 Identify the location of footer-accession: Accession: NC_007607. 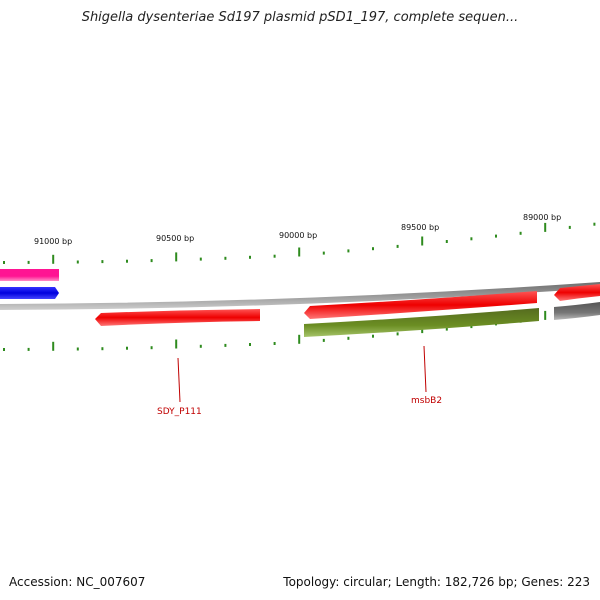
(77, 582).